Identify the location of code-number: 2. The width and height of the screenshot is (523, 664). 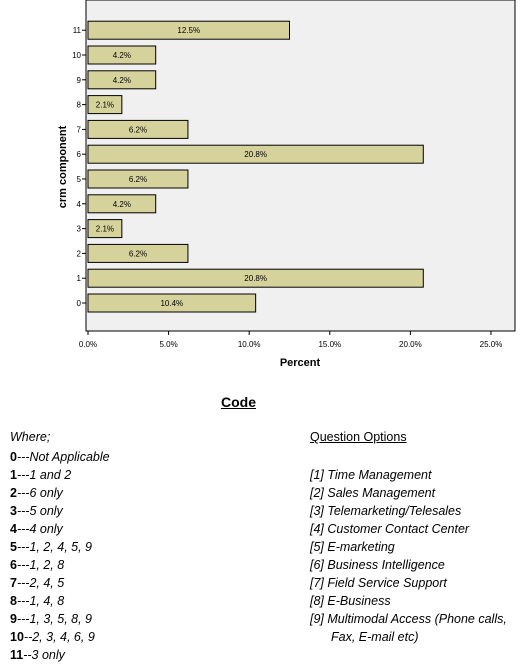
(13, 493).